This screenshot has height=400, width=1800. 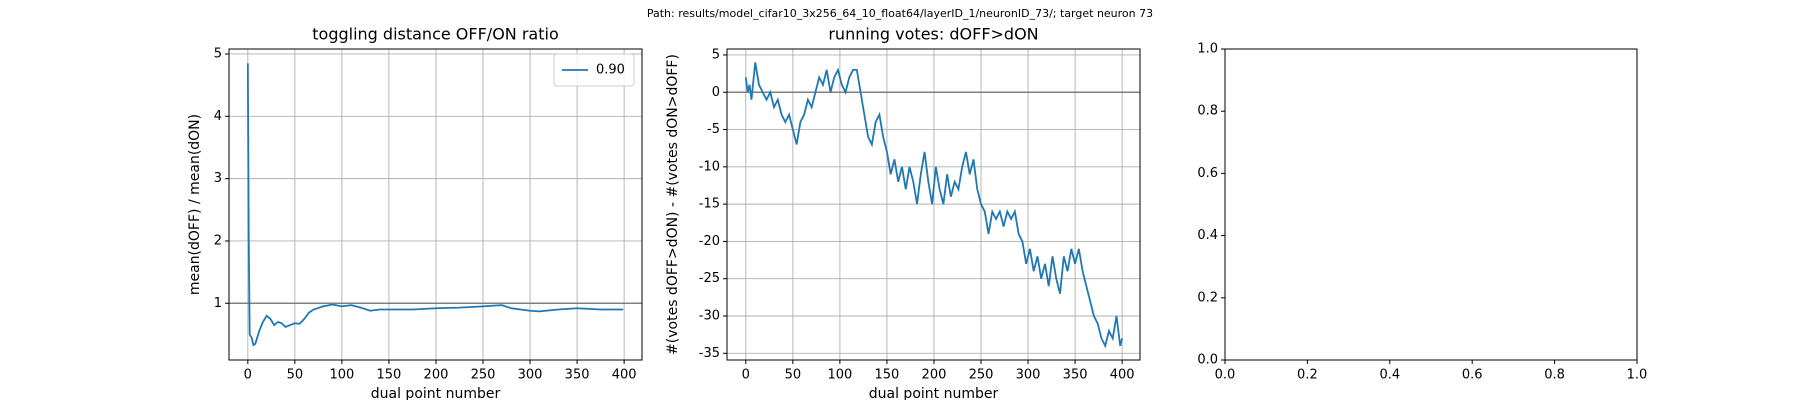 I want to click on y-tick-label: -5, so click(x=713, y=129).